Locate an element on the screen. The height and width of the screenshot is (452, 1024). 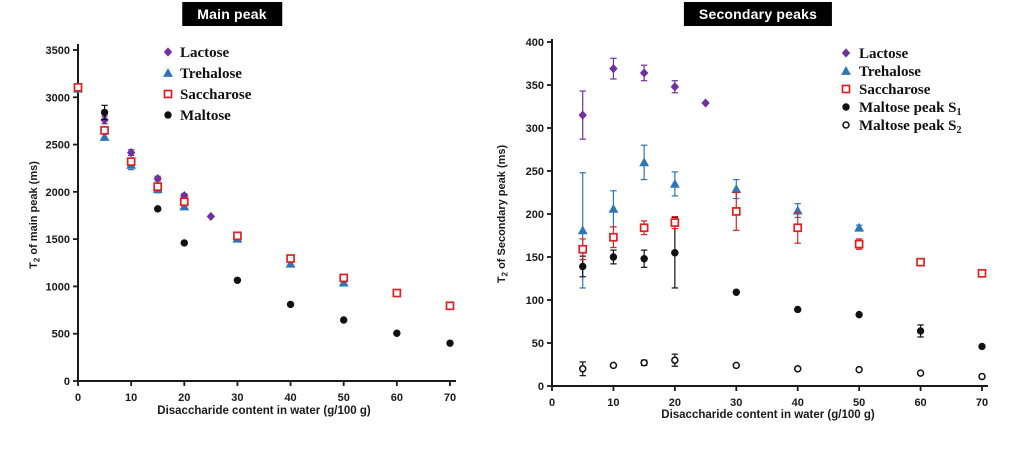
x-tick-label: 60 is located at coordinates (397, 398).